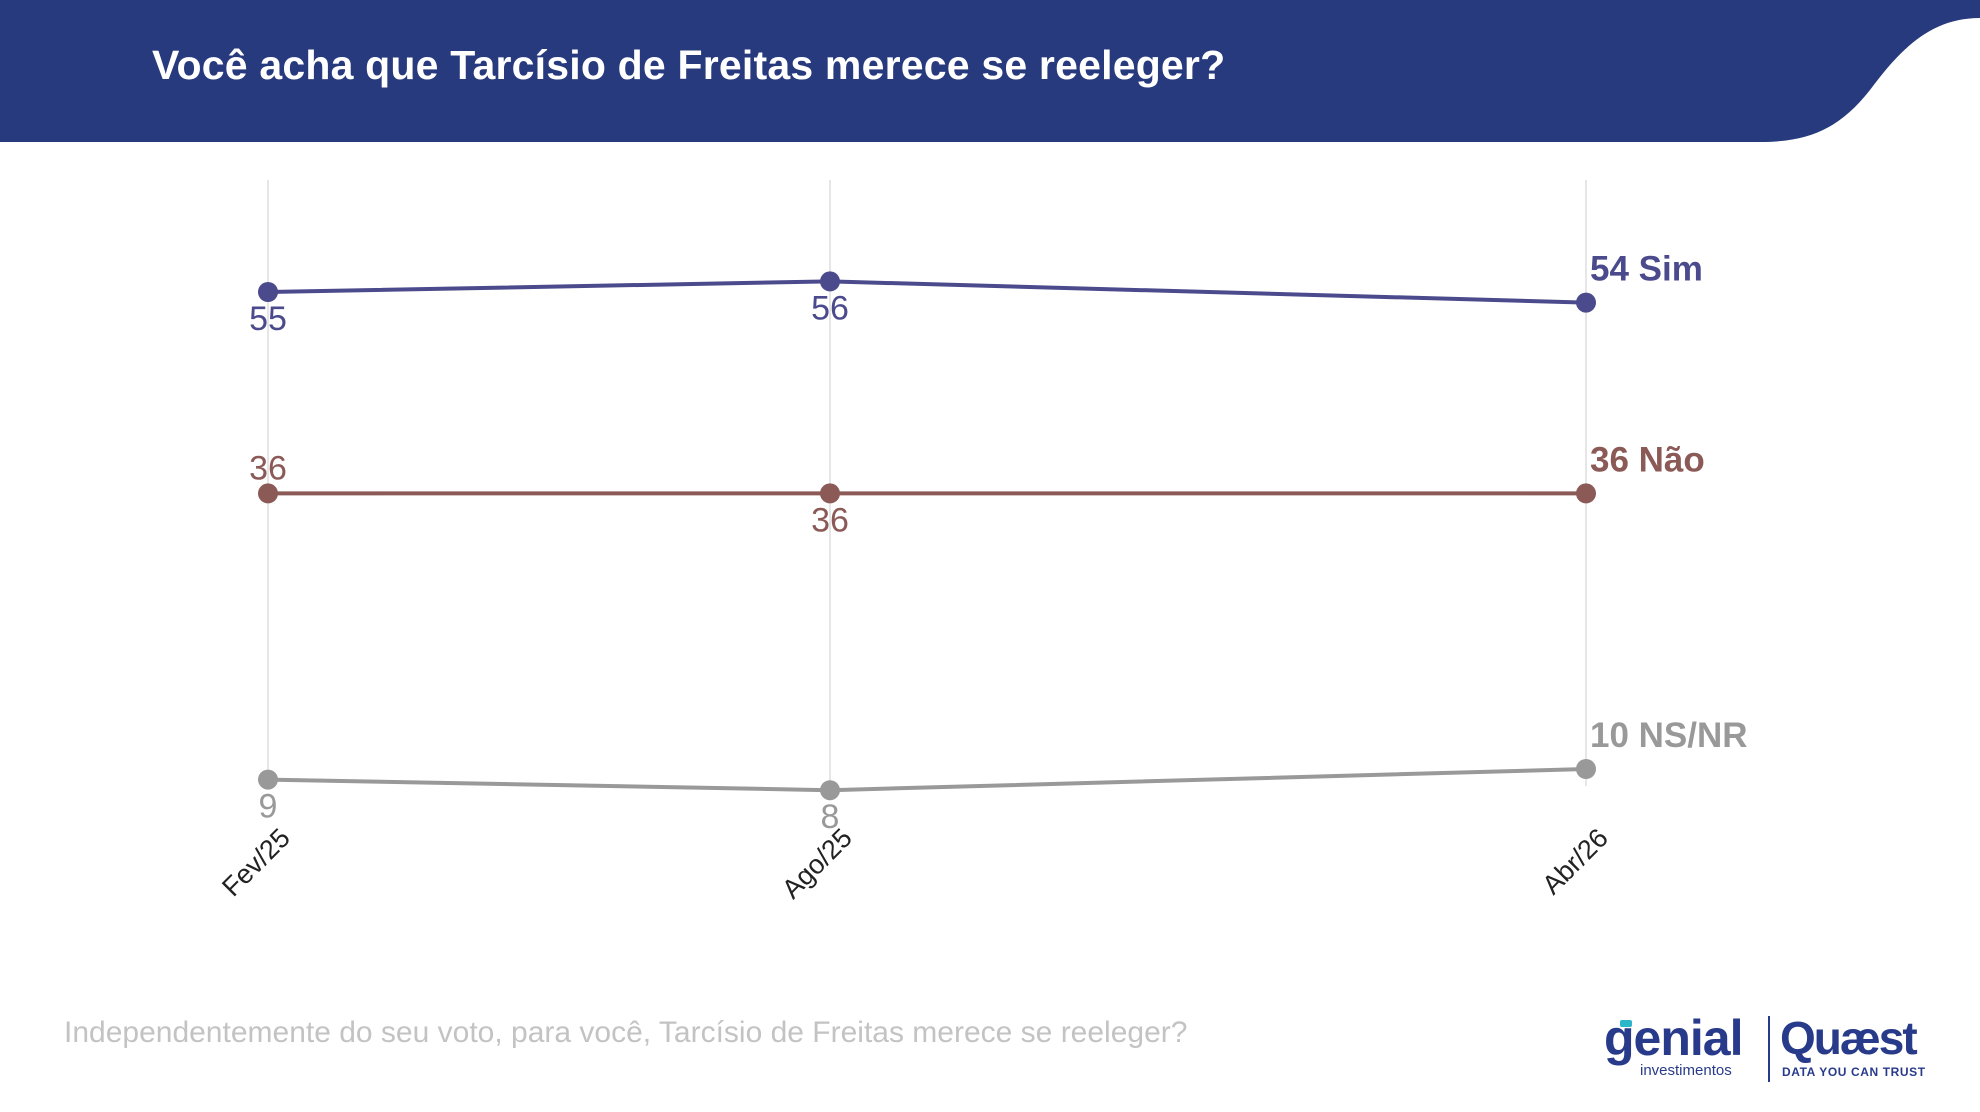 Image resolution: width=1980 pixels, height=1112 pixels. What do you see at coordinates (268, 319) in the screenshot?
I see `data-label-sim: 55` at bounding box center [268, 319].